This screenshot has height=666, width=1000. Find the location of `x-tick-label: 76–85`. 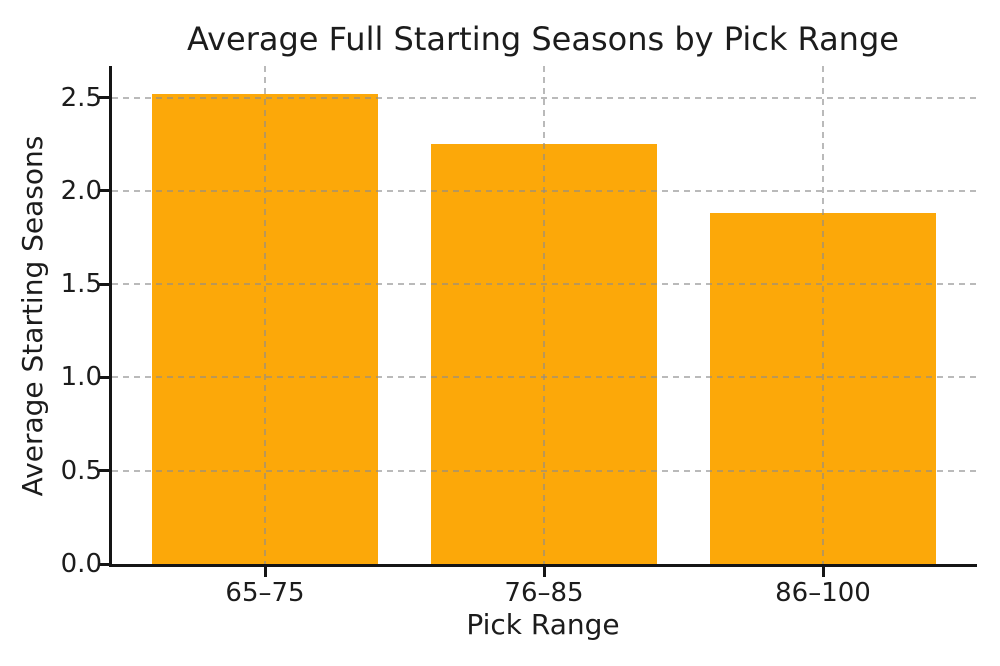

x-tick-label: 76–85 is located at coordinates (544, 593).